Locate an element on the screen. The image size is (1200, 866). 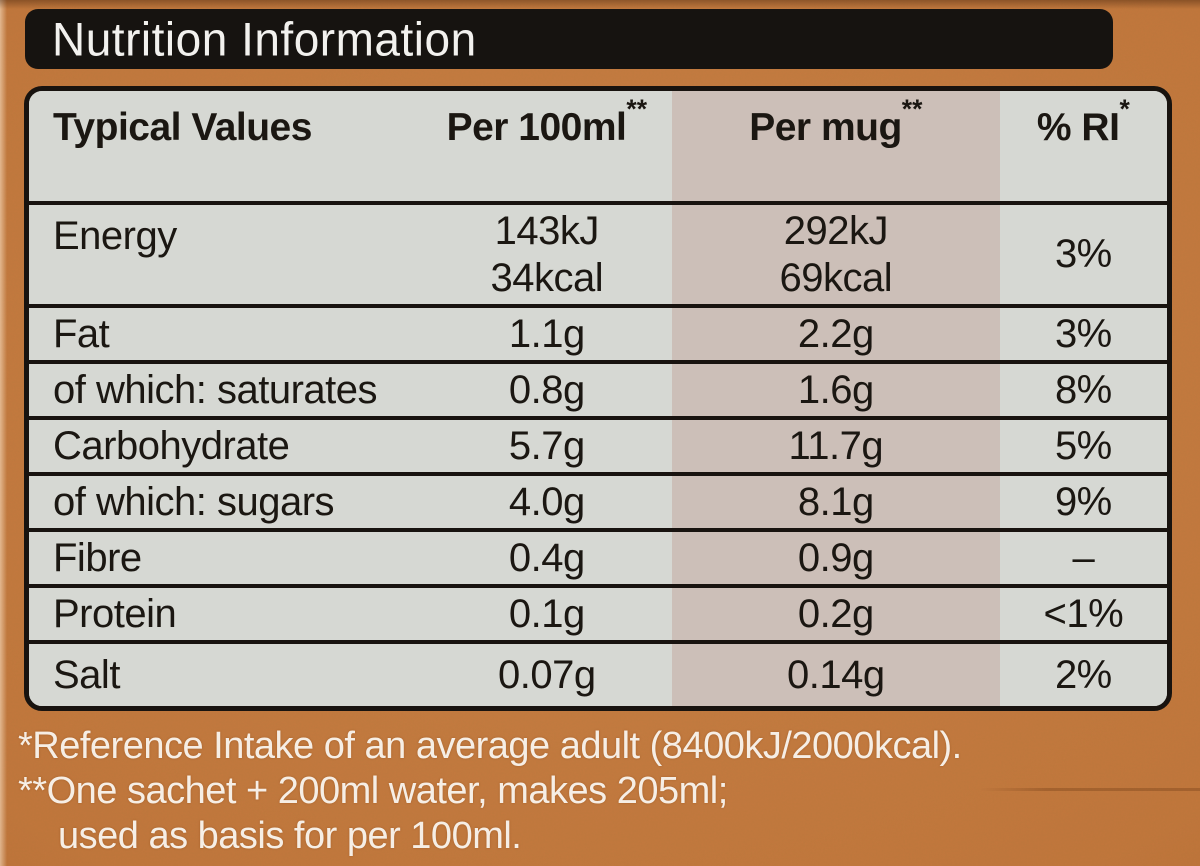
row-percent-ri: 5% is located at coordinates (1083, 446).